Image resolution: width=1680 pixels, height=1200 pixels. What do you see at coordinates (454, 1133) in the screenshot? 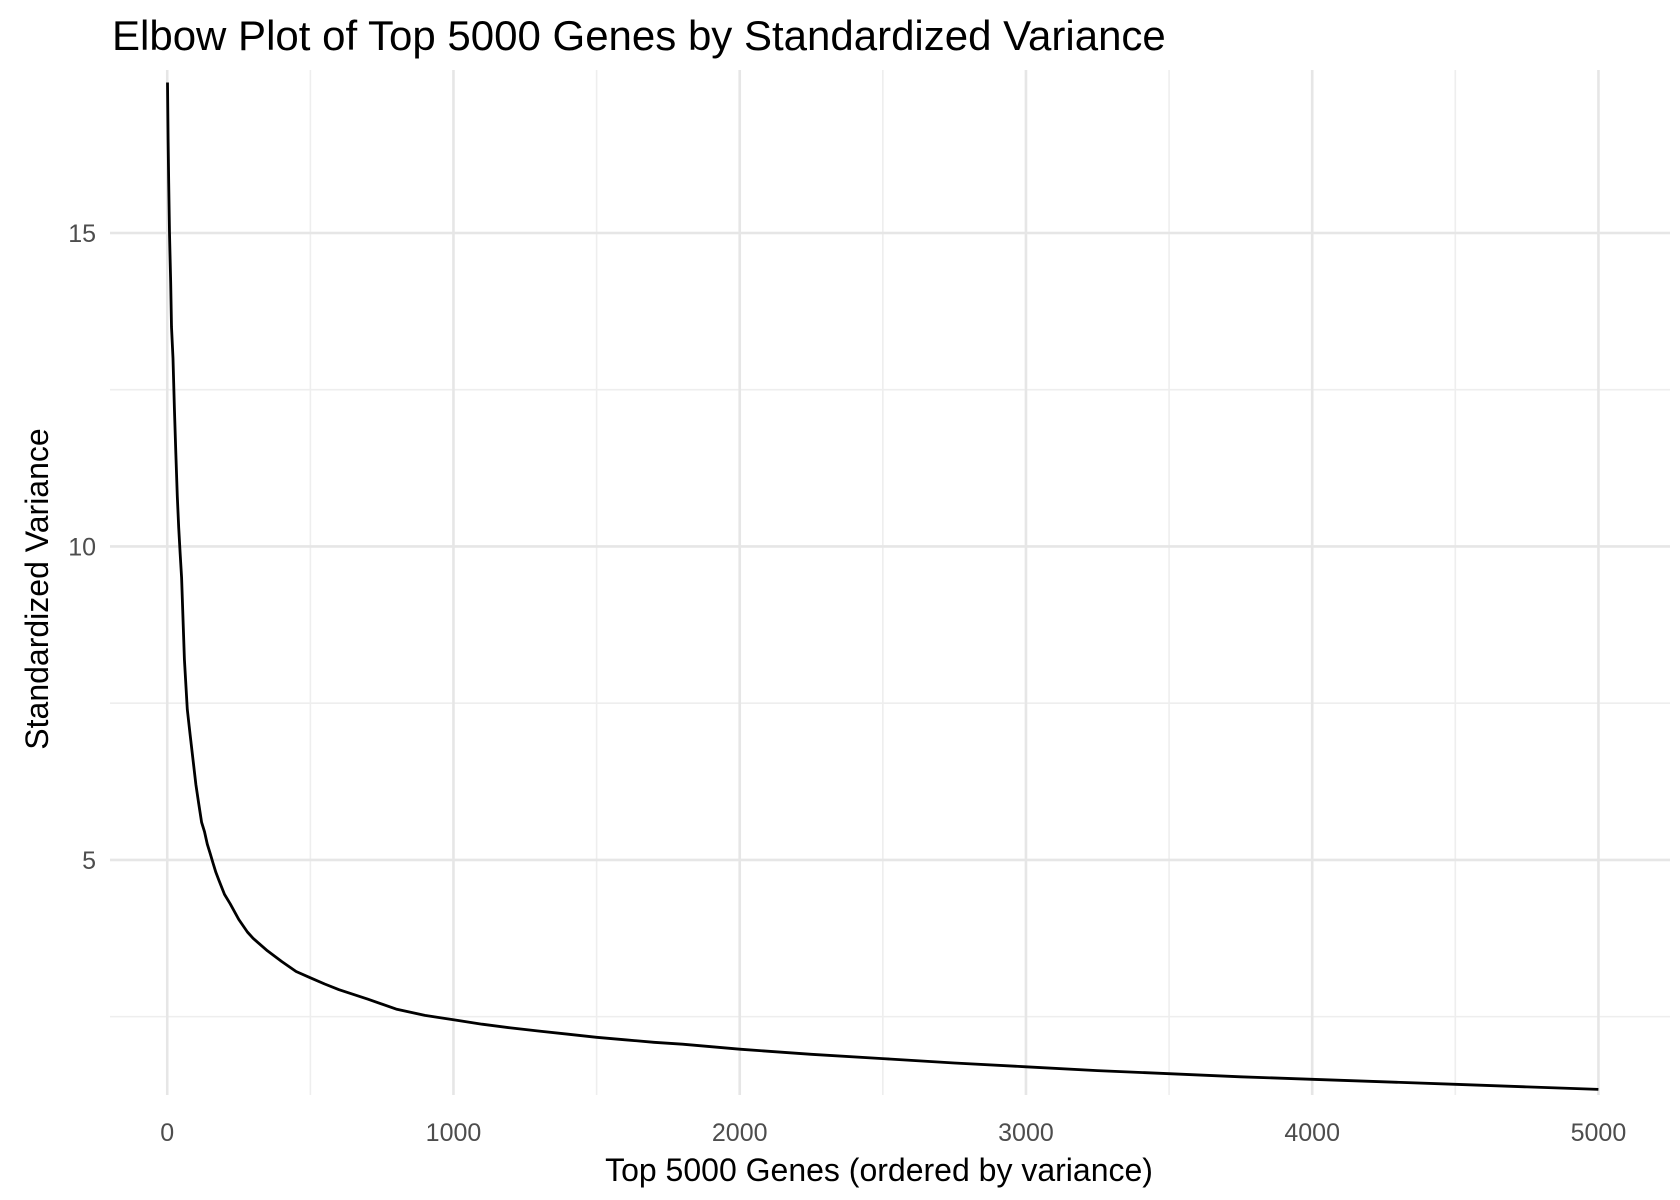
I see `x-tick-label: 1000` at bounding box center [454, 1133].